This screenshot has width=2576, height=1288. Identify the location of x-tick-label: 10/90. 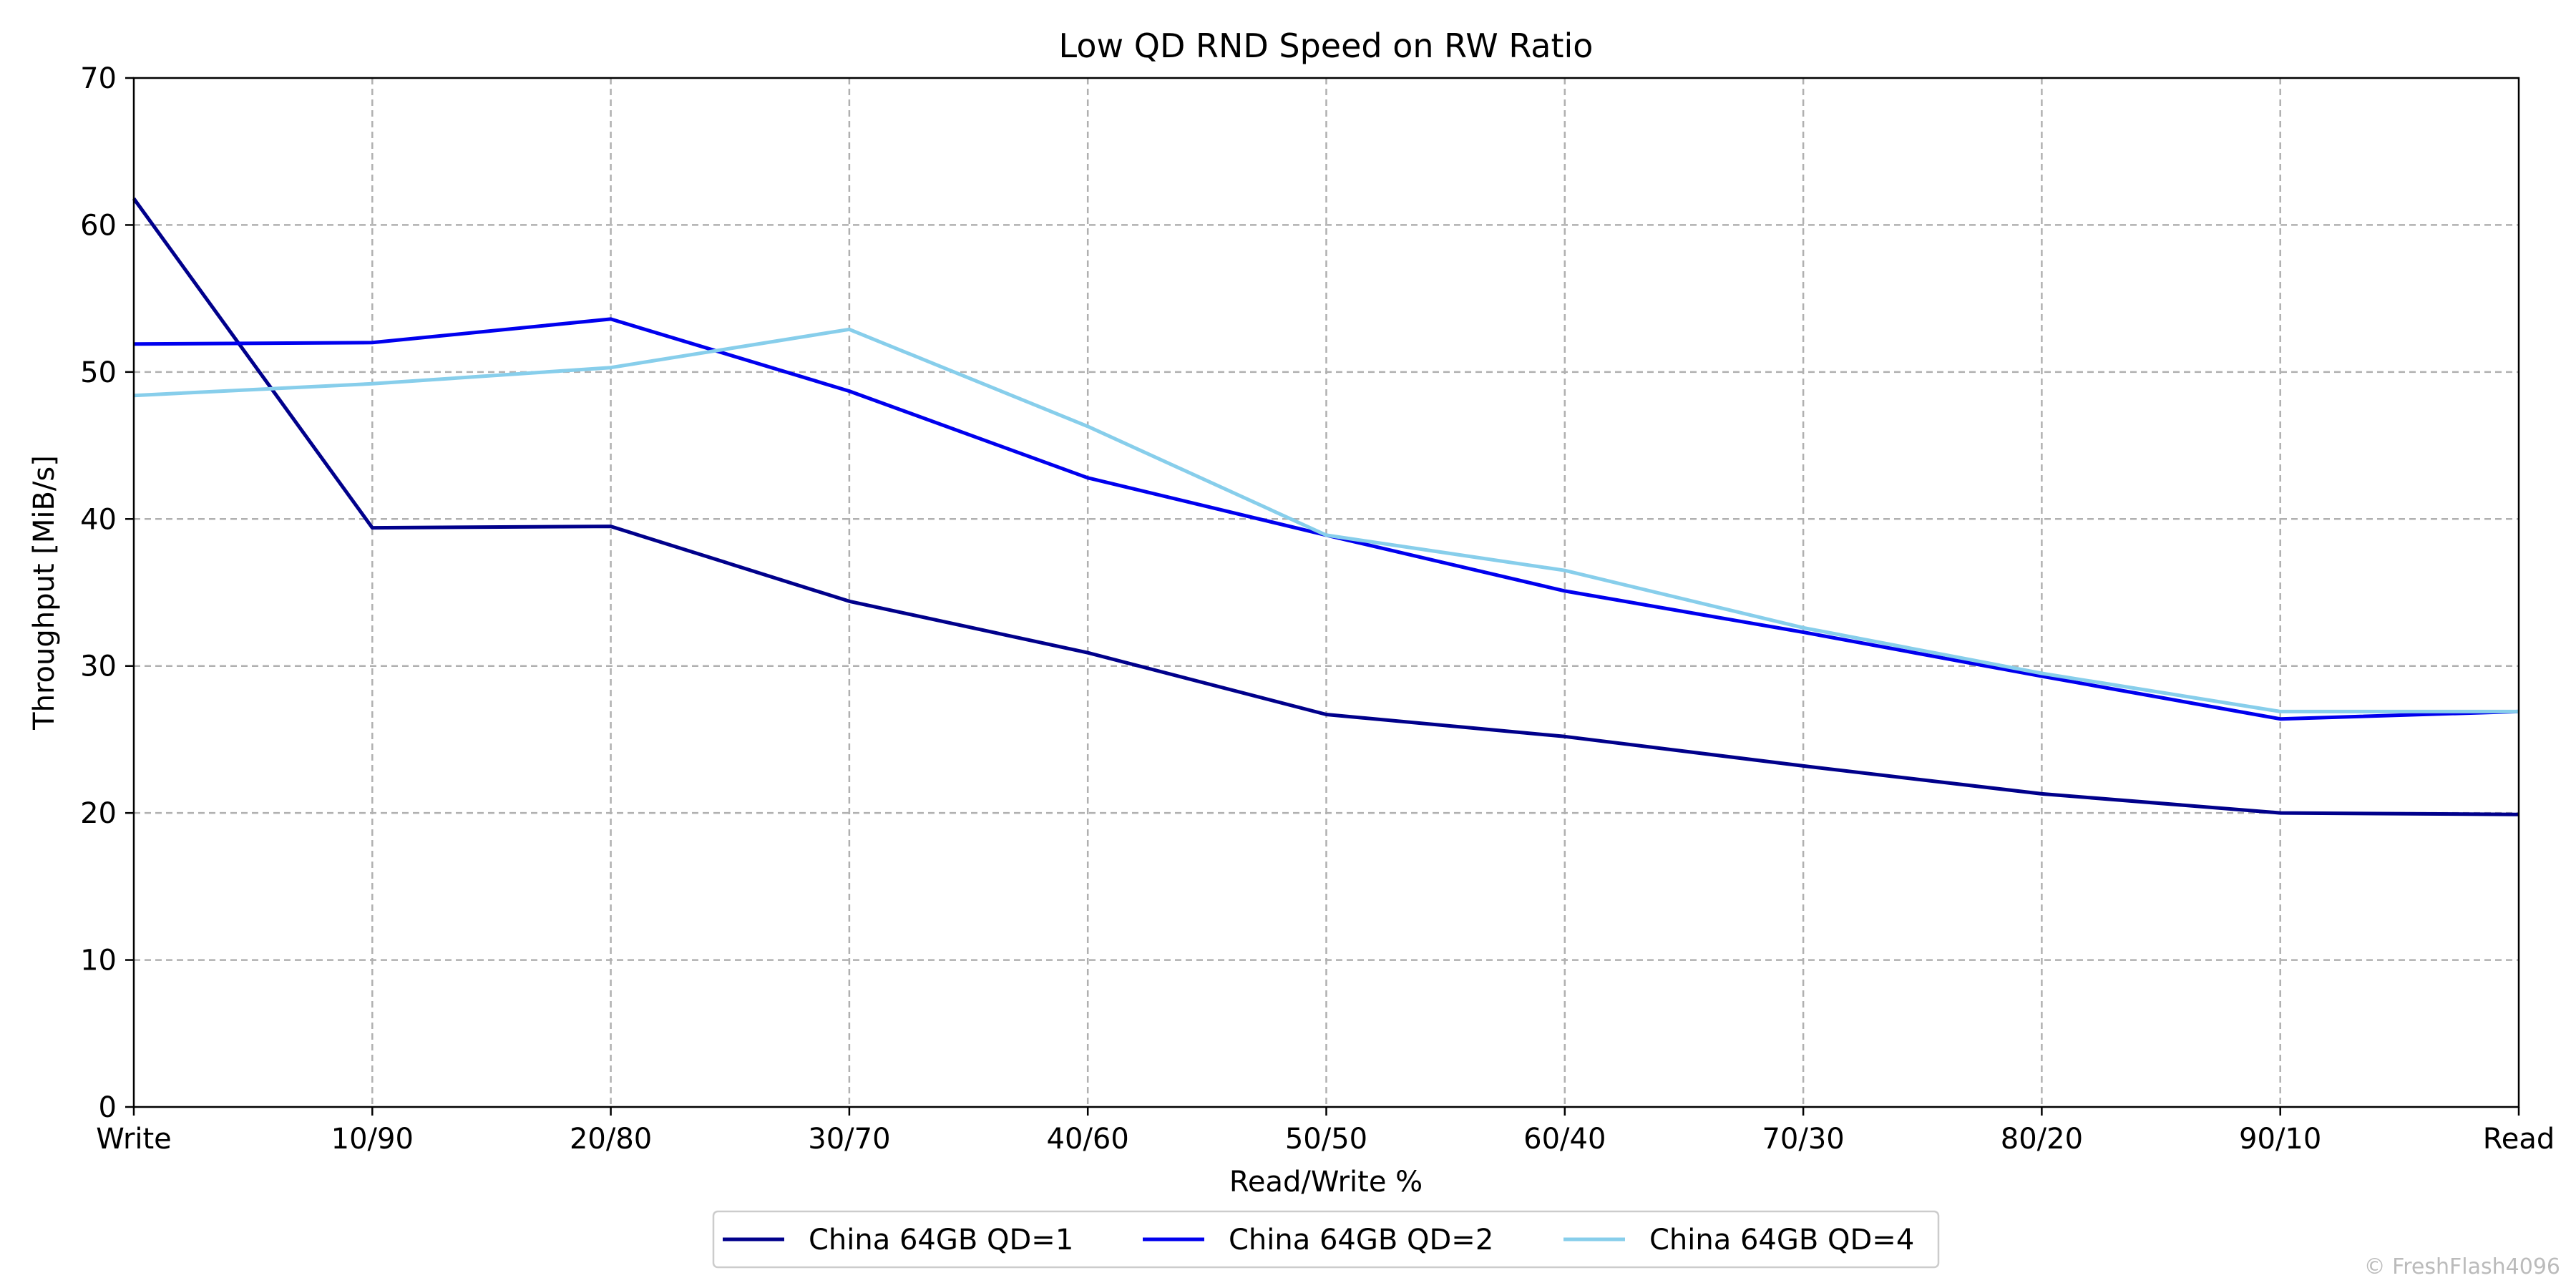
(372, 1139).